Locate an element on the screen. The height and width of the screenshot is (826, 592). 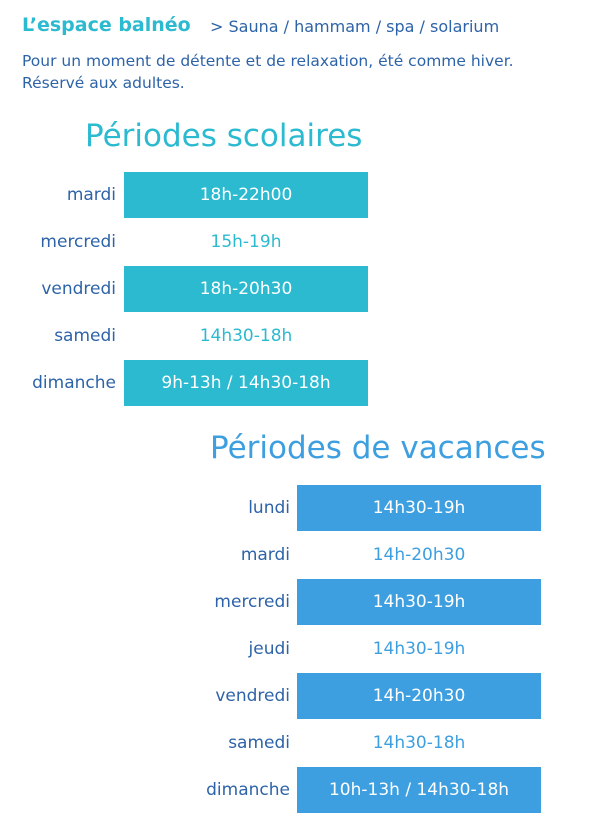
hours: 10h-13h / 14h30-18h is located at coordinates (419, 790).